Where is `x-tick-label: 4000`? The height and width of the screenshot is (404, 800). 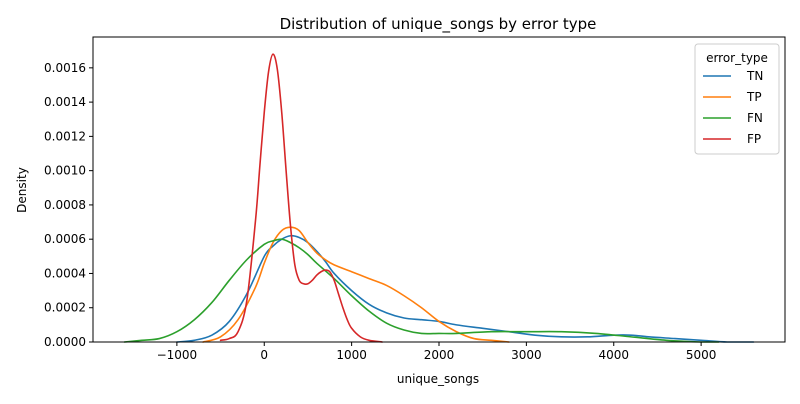
x-tick-label: 4000 is located at coordinates (613, 355).